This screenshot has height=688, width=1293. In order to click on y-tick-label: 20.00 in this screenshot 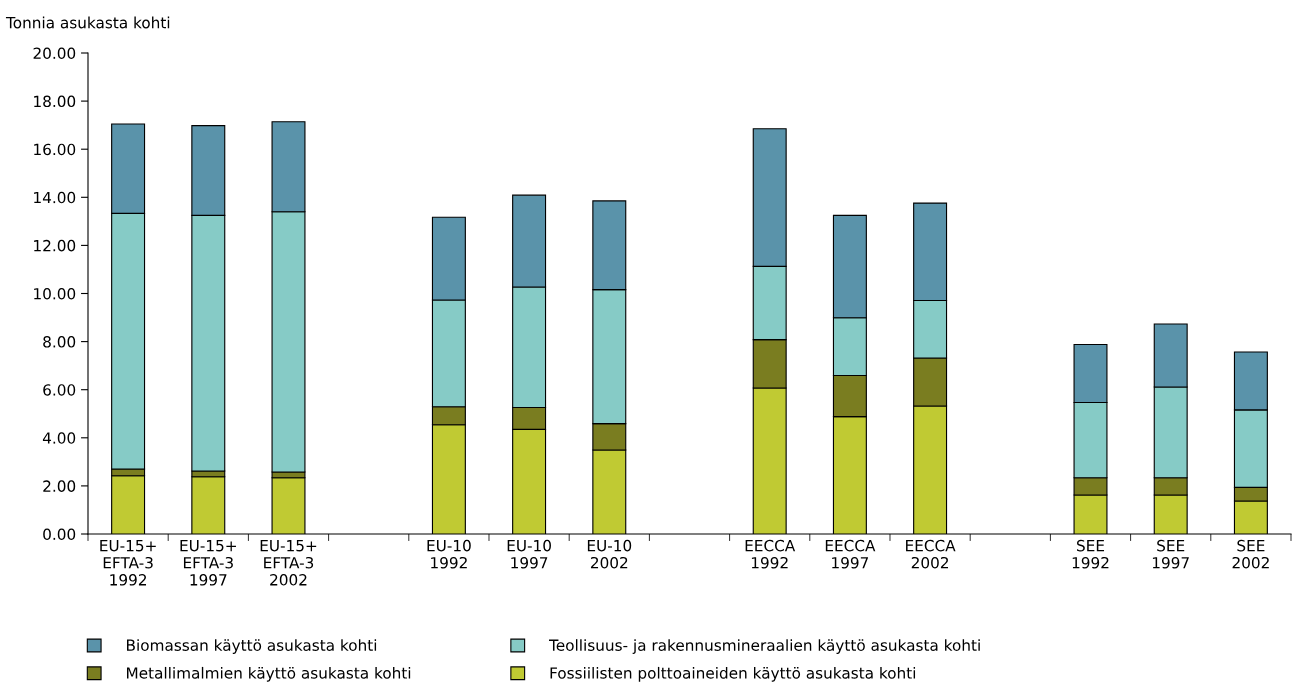, I will do `click(54, 53)`.